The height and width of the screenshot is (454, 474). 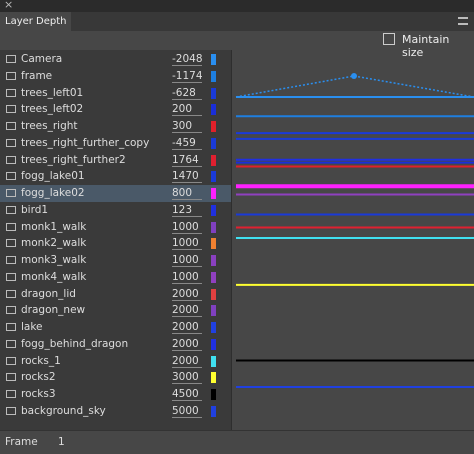 I want to click on layer-depth: 1764, so click(x=187, y=160).